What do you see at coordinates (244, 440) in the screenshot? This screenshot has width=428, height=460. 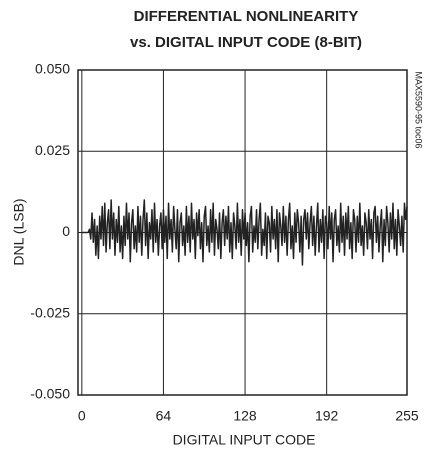 I see `x-axis-label: DIGITAL INPUT CODE` at bounding box center [244, 440].